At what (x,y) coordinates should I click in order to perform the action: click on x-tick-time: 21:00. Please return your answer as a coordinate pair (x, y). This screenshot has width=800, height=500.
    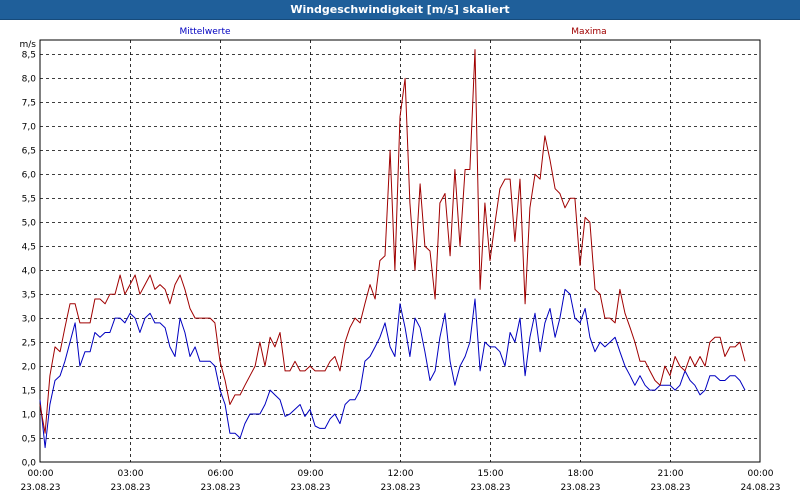
    Looking at the image, I should click on (671, 474).